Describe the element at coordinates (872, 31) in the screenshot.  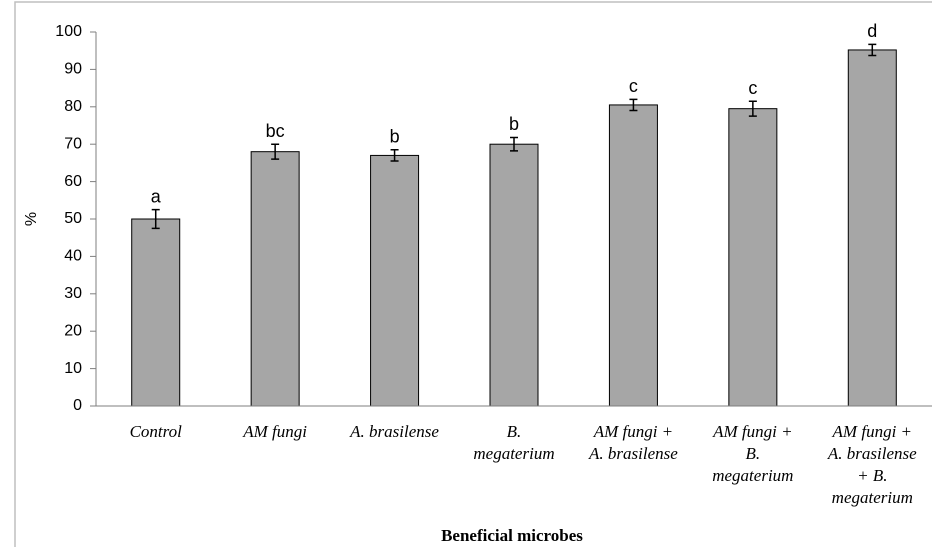
I see `annotation: d` at that location.